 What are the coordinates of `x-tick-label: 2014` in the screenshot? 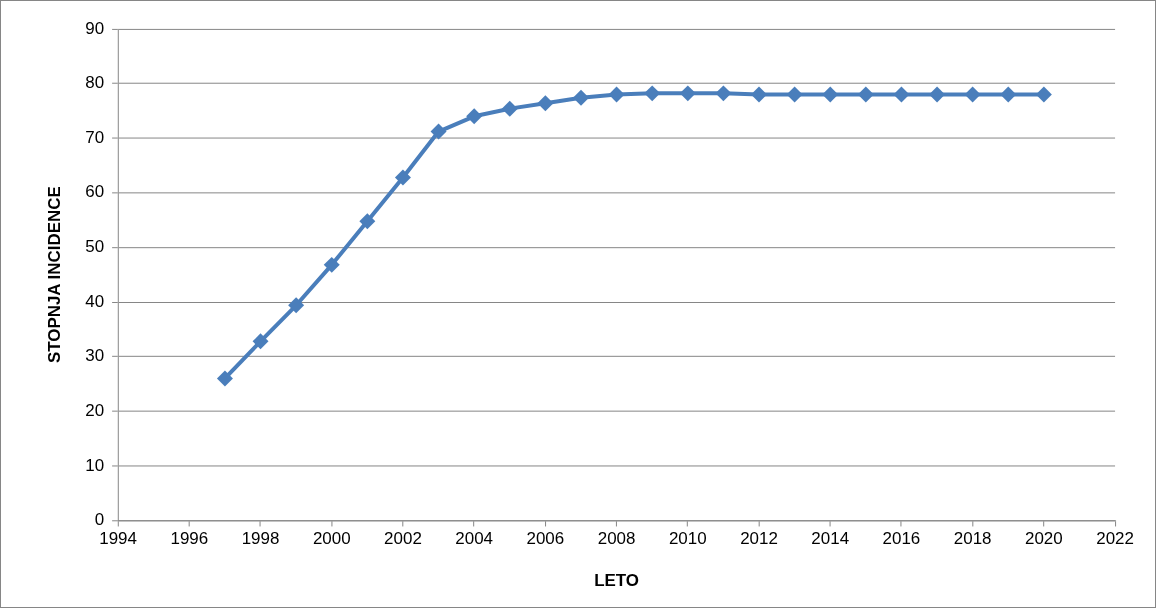 It's located at (830, 539).